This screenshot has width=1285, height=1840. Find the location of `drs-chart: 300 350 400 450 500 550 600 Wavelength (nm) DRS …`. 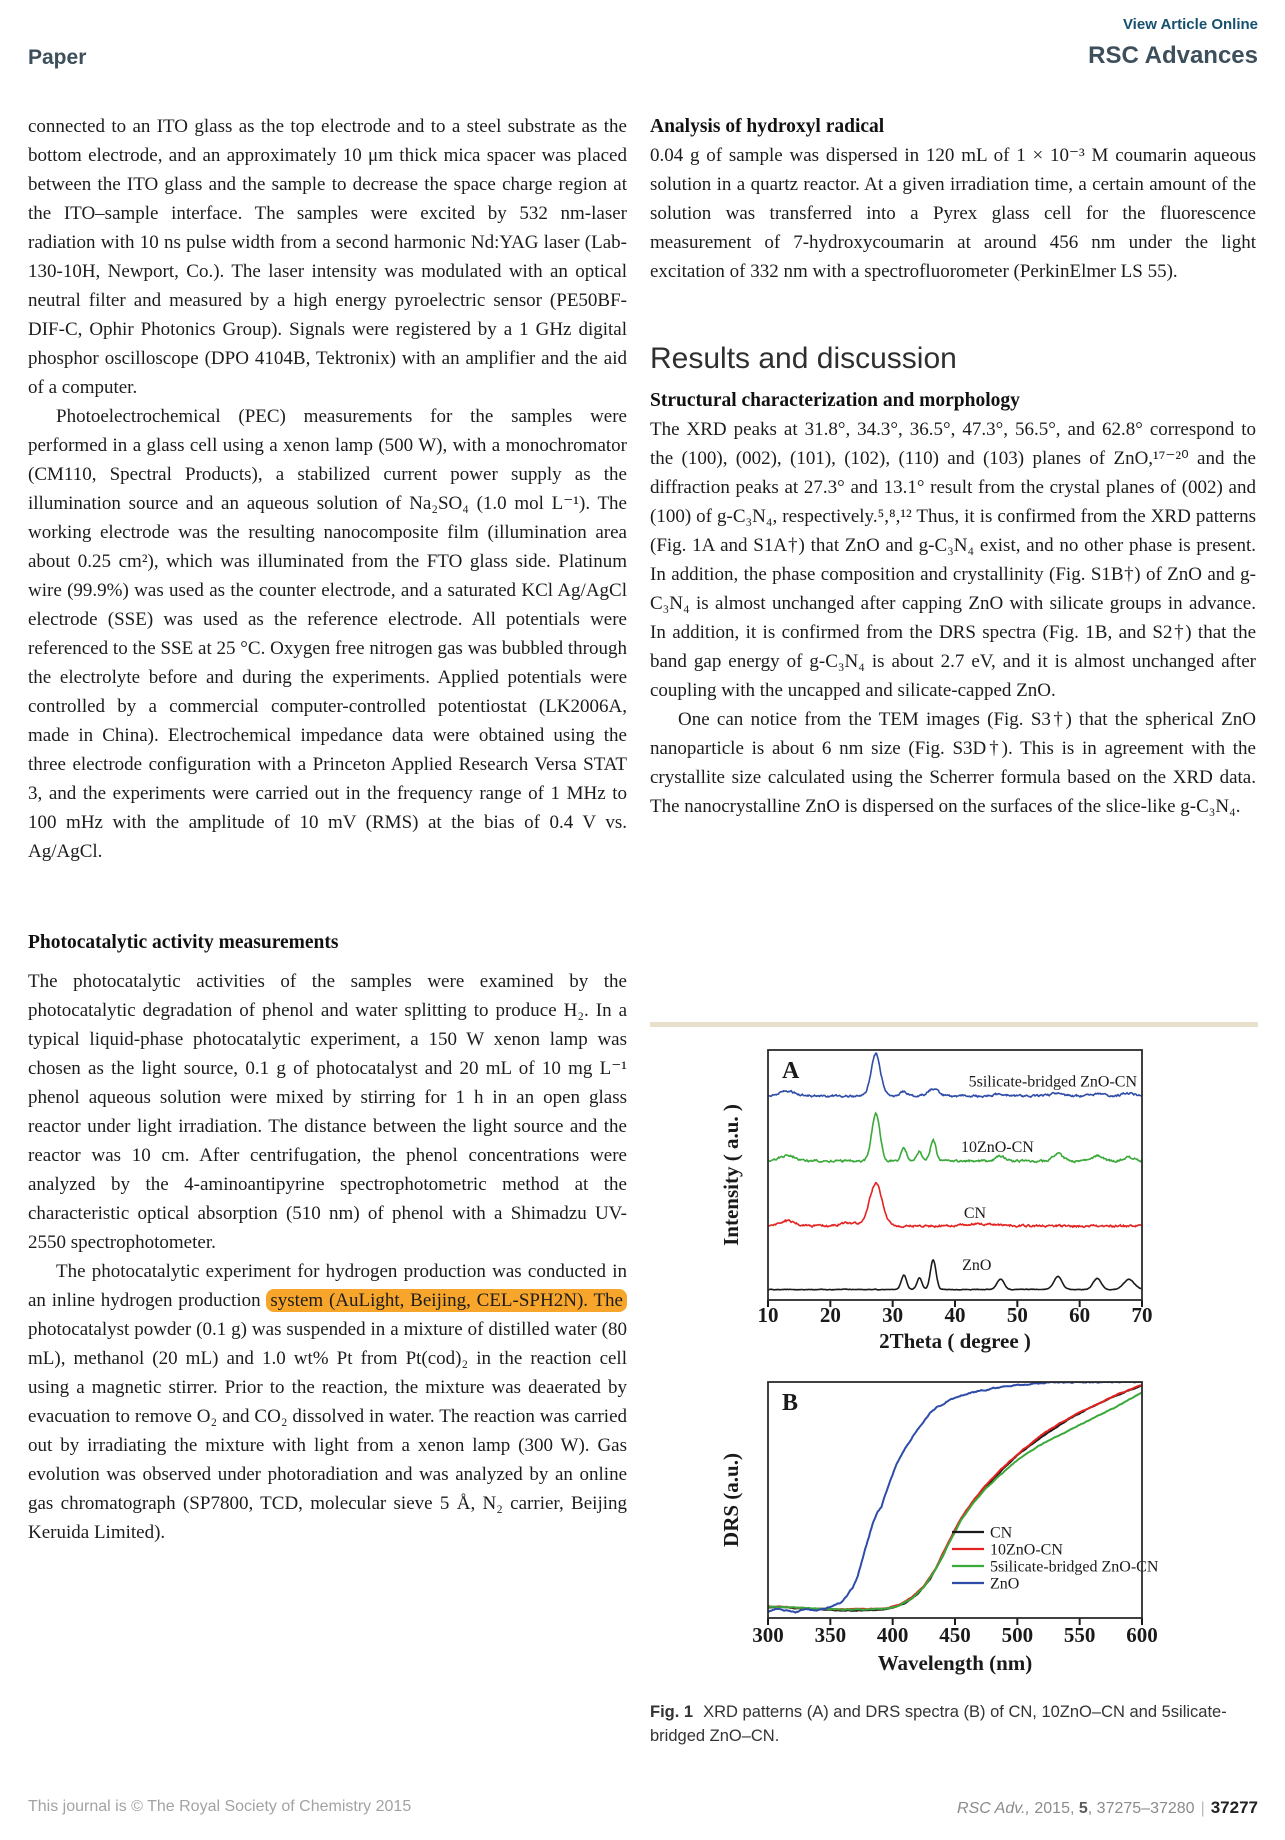

drs-chart: 300 350 400 450 500 550 600 Wavelength (nm) DRS … is located at coordinates (930, 1533).